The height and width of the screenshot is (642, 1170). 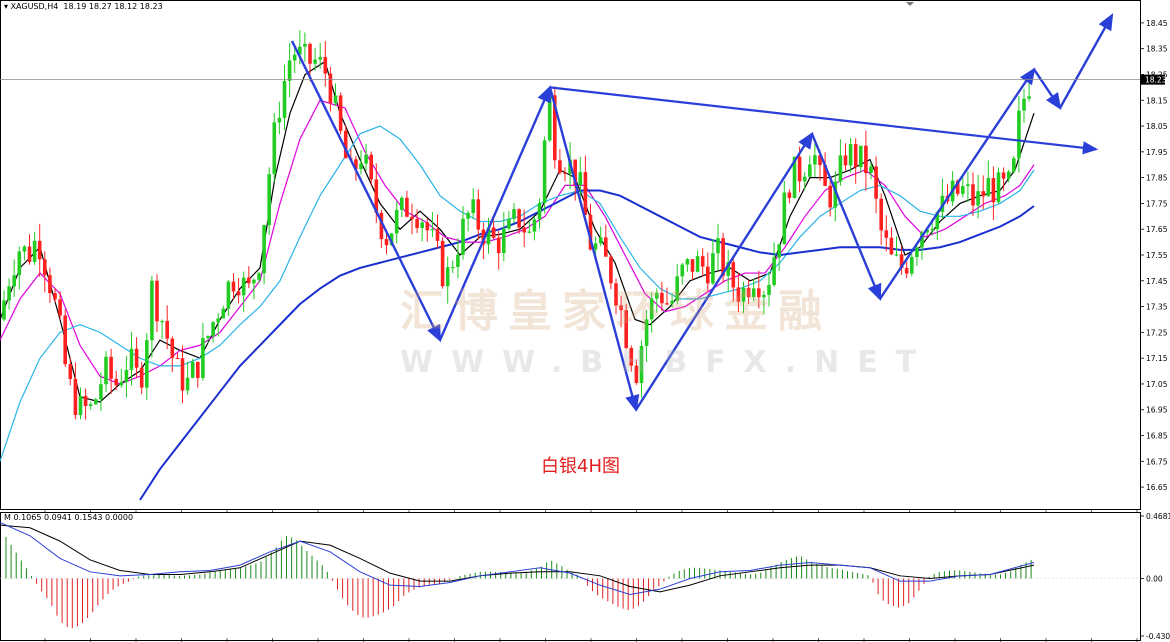 What do you see at coordinates (113, 6) in the screenshot?
I see `ohlc-values: 18.19 18.27 18.12 18.23` at bounding box center [113, 6].